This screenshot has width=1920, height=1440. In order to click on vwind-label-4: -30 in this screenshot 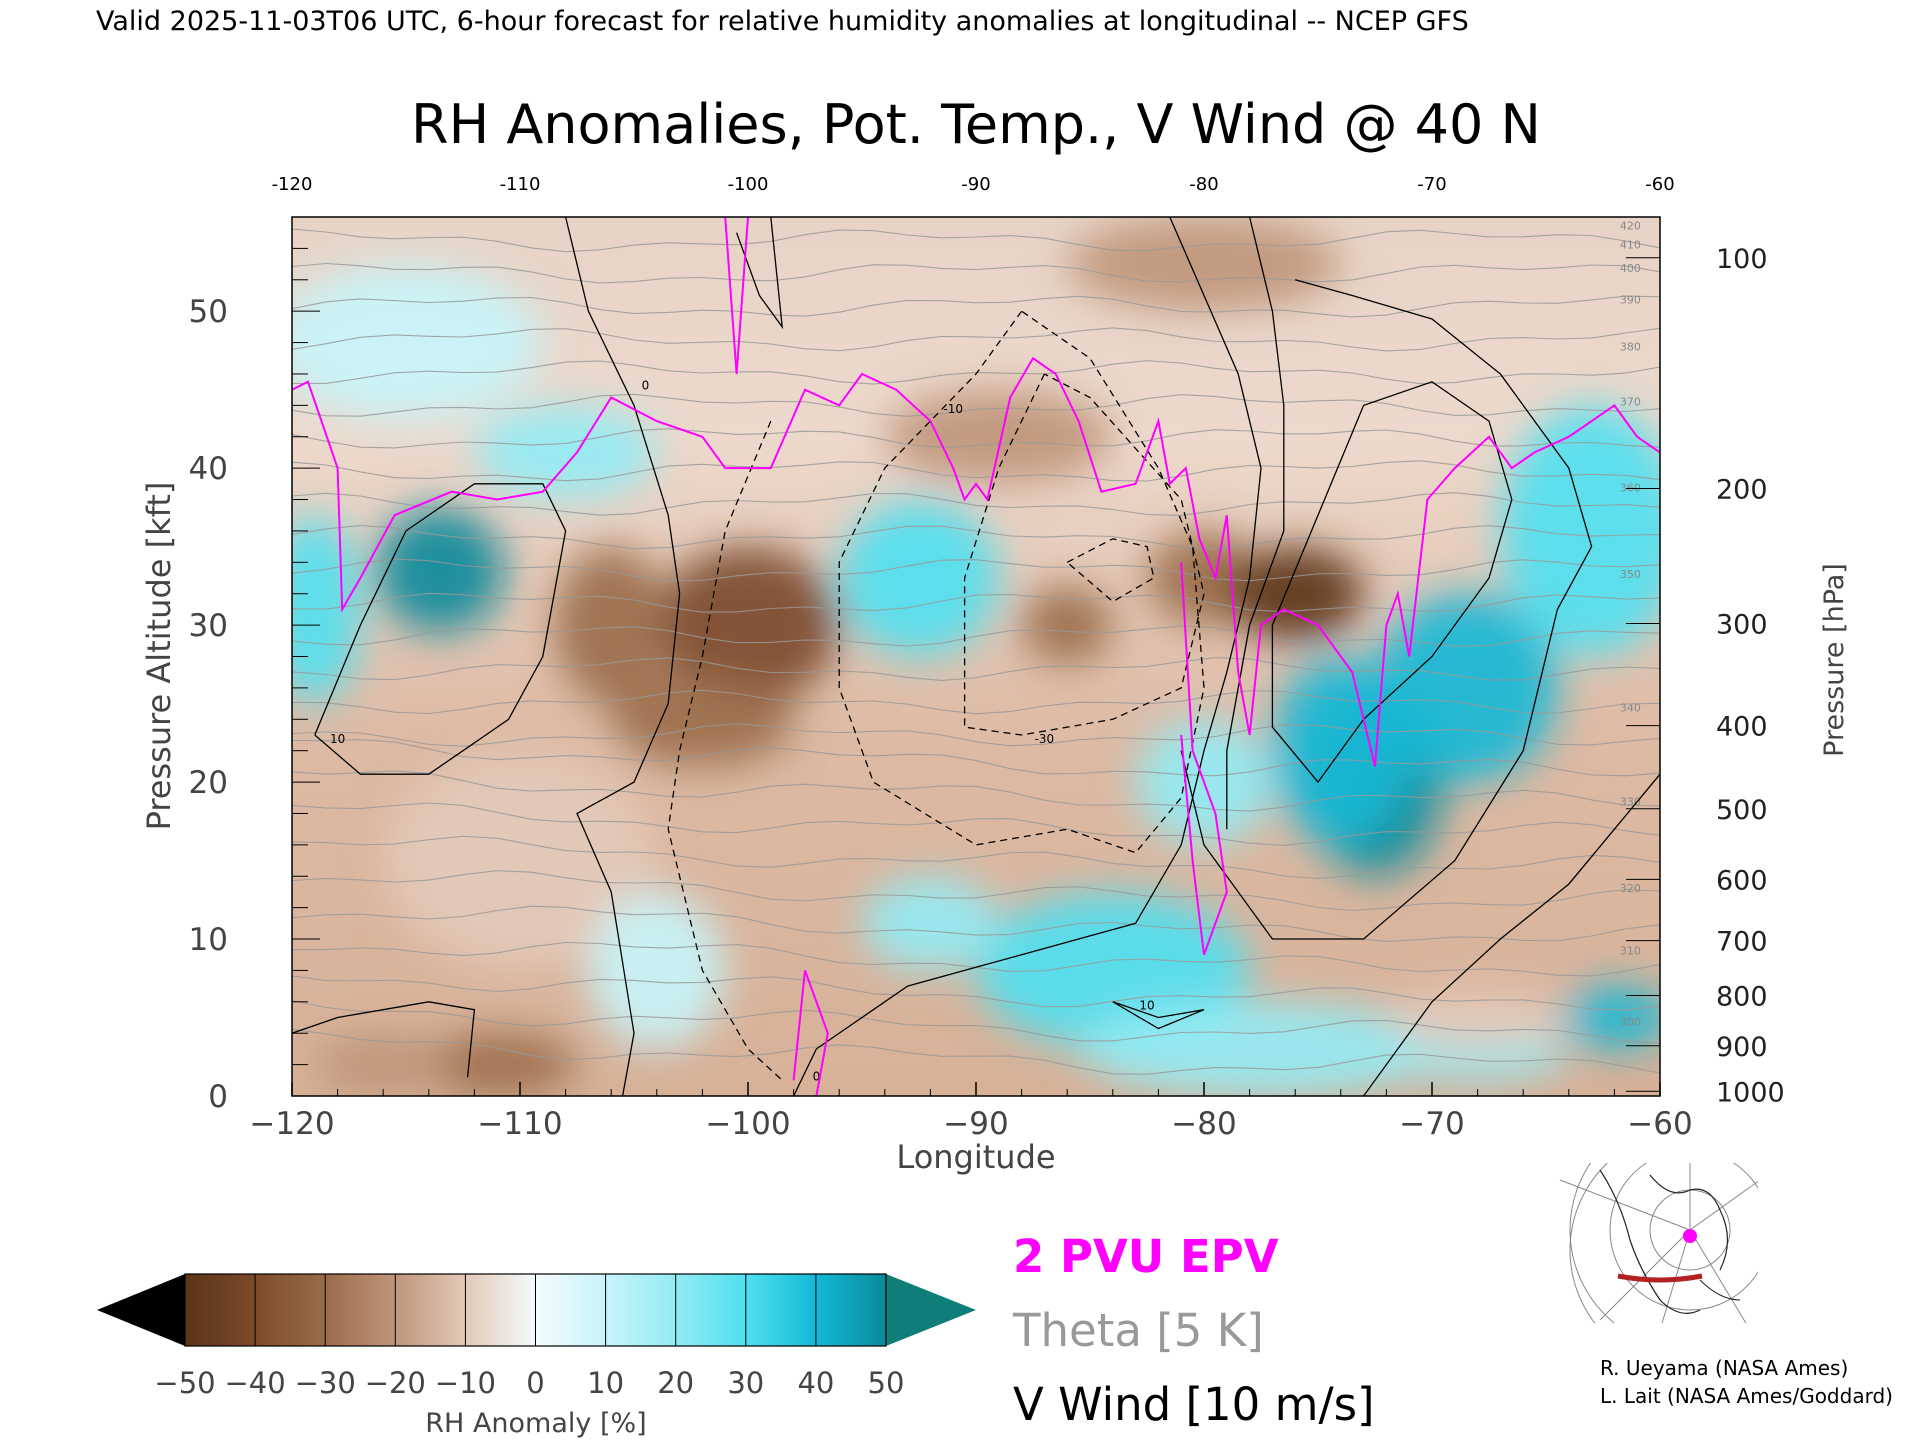, I will do `click(1045, 739)`.